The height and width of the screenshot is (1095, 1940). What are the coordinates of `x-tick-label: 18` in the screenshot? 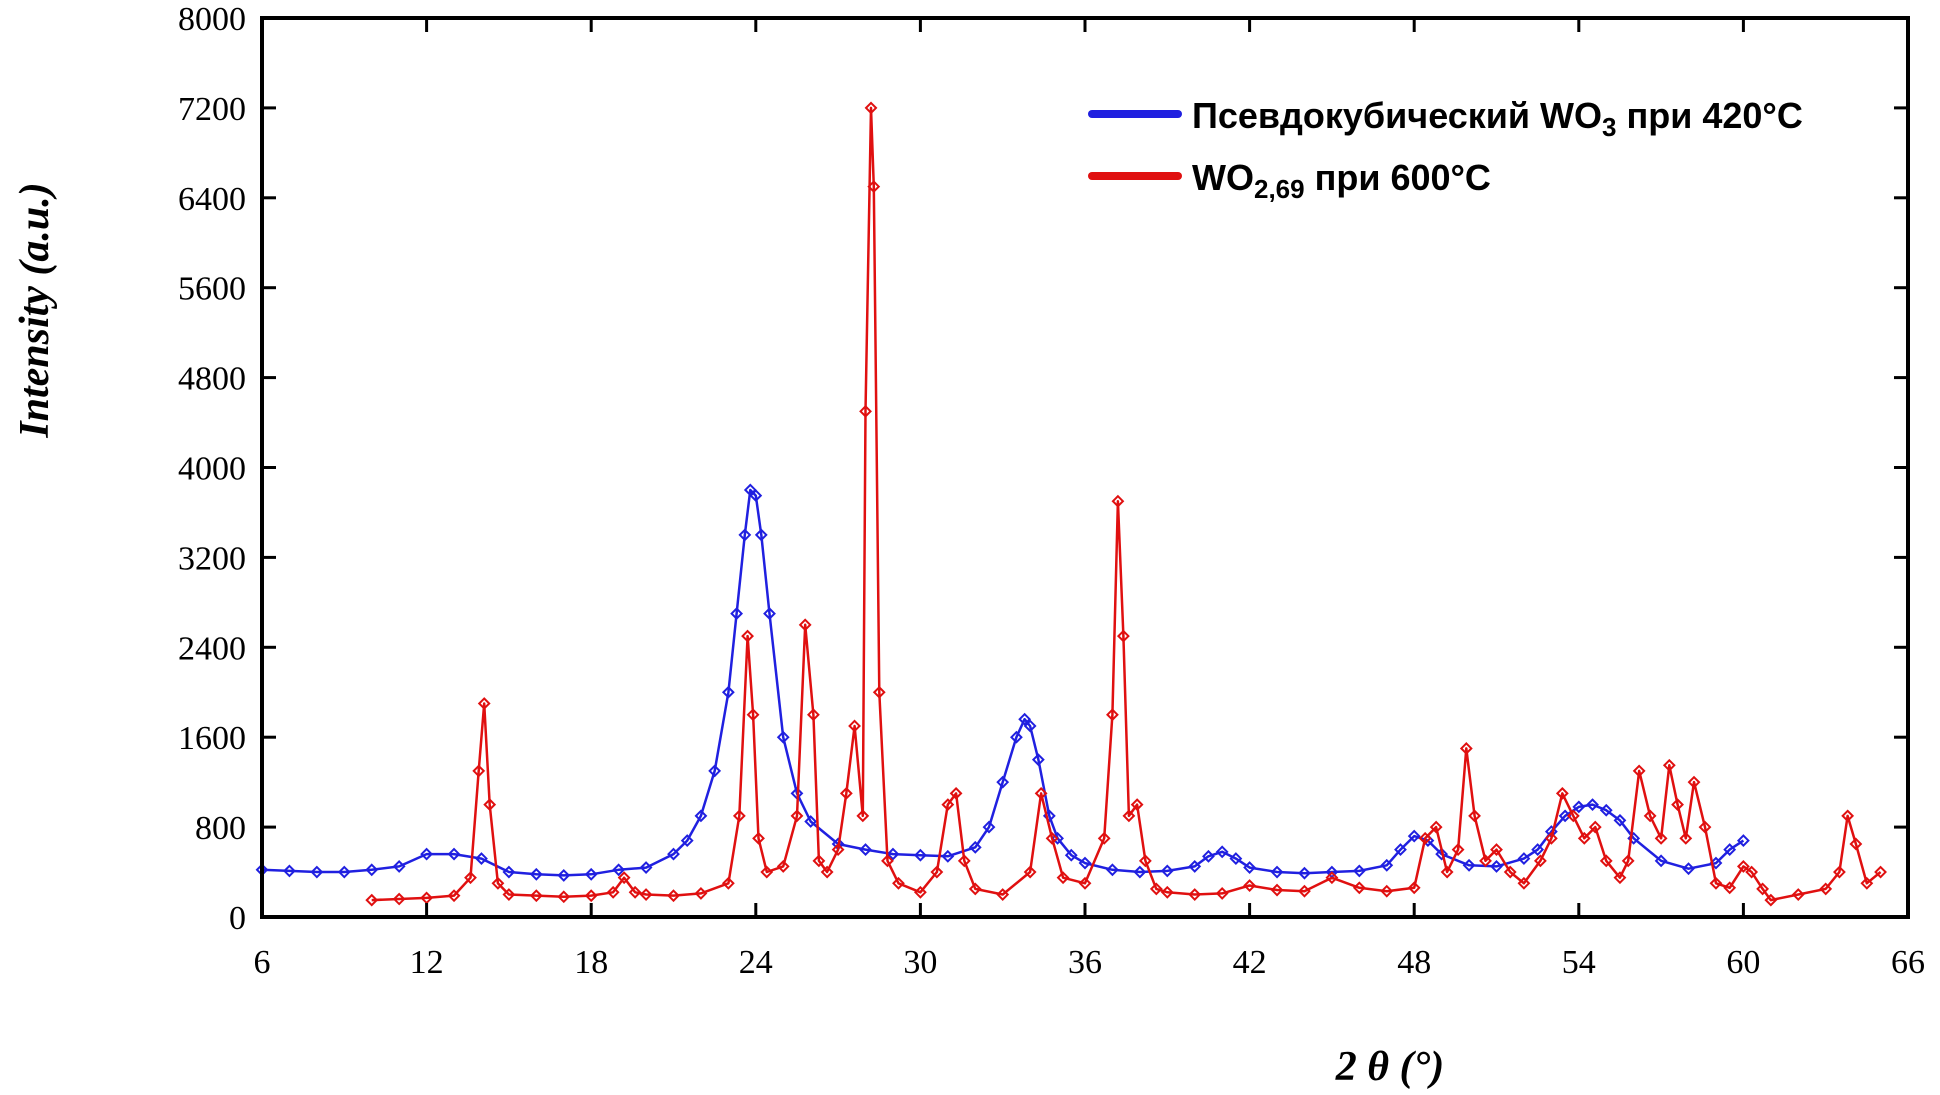 It's located at (591, 962).